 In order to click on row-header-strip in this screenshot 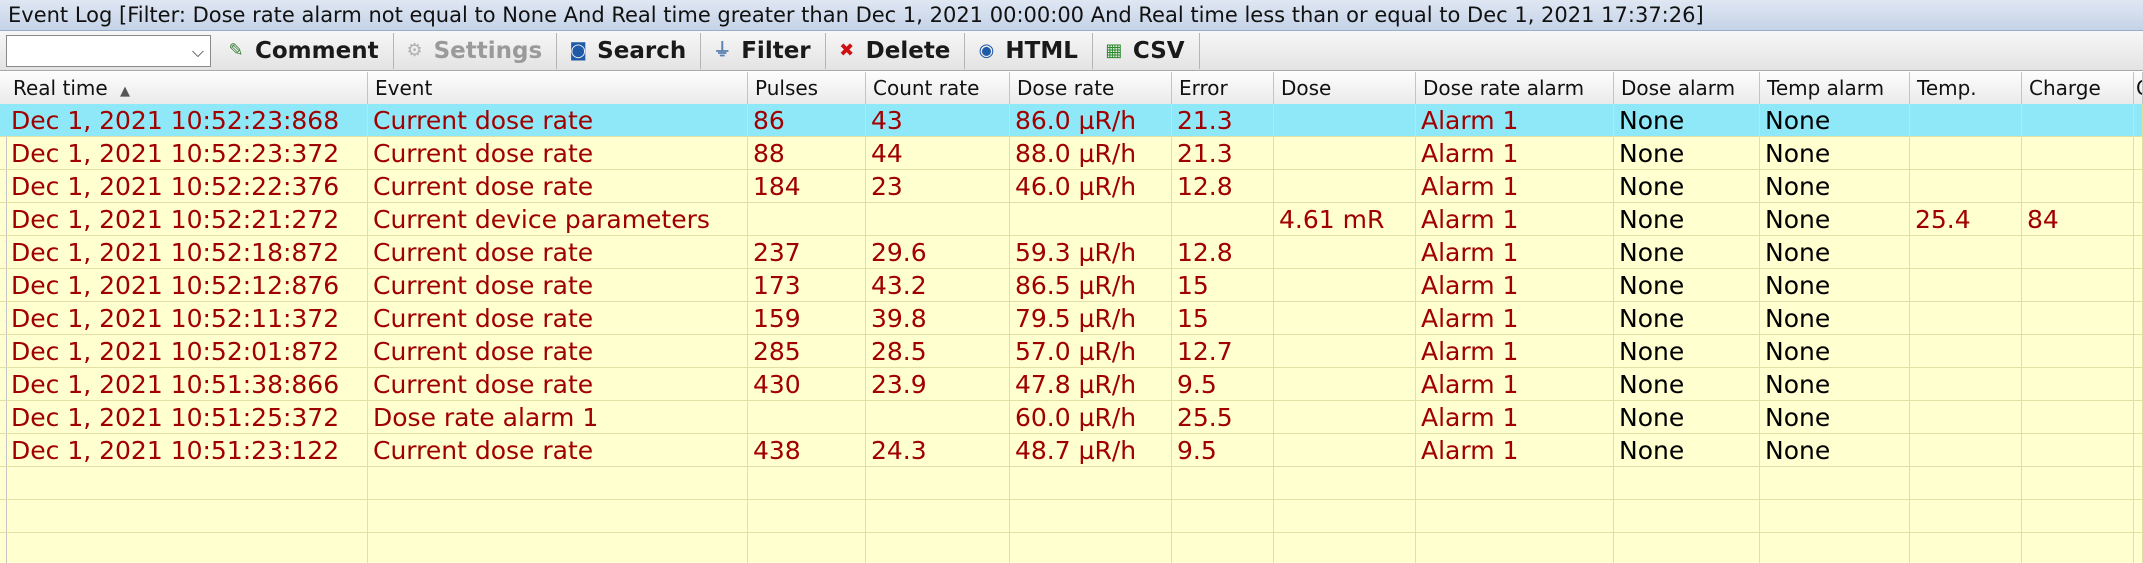, I will do `click(3, 333)`.